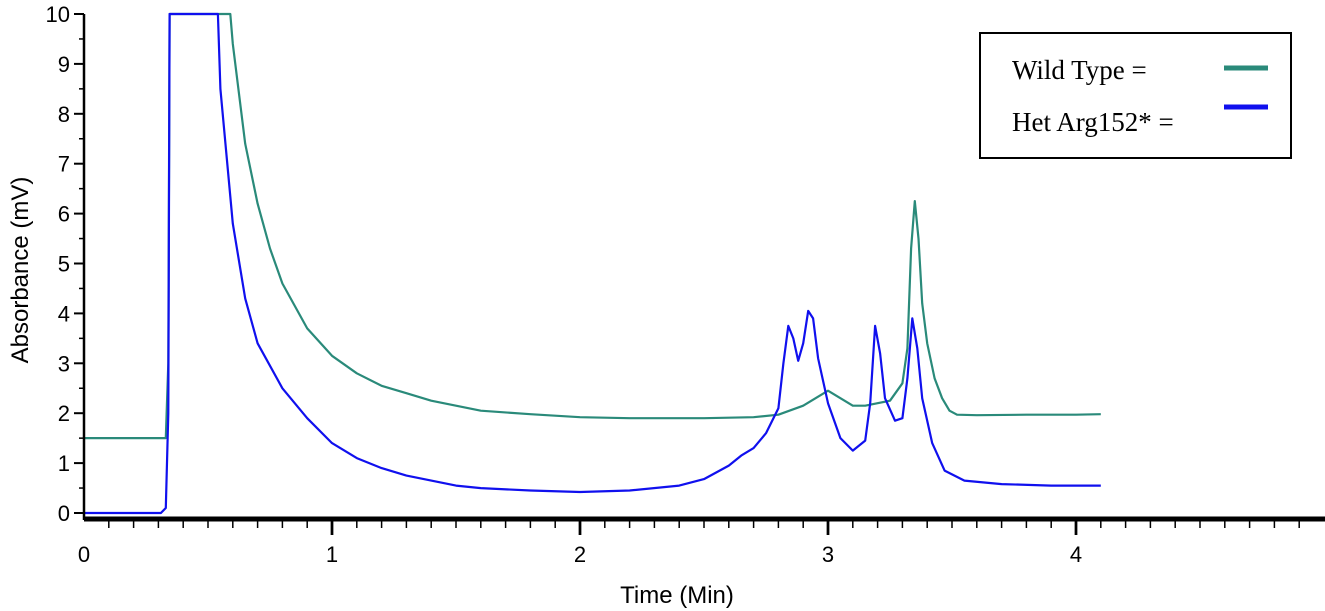  I want to click on legend: Wild Type = Het Arg152* =, so click(1135, 95).